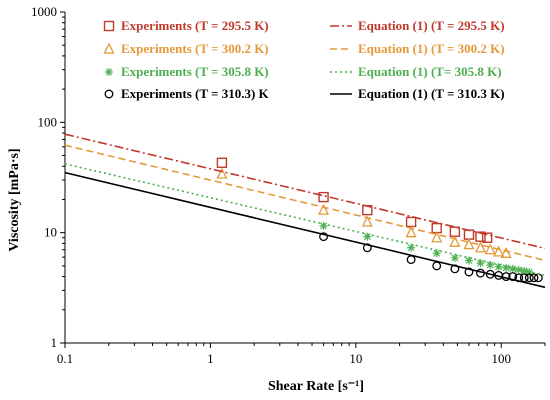  What do you see at coordinates (48, 121) in the screenshot?
I see `y-tick-label: 100` at bounding box center [48, 121].